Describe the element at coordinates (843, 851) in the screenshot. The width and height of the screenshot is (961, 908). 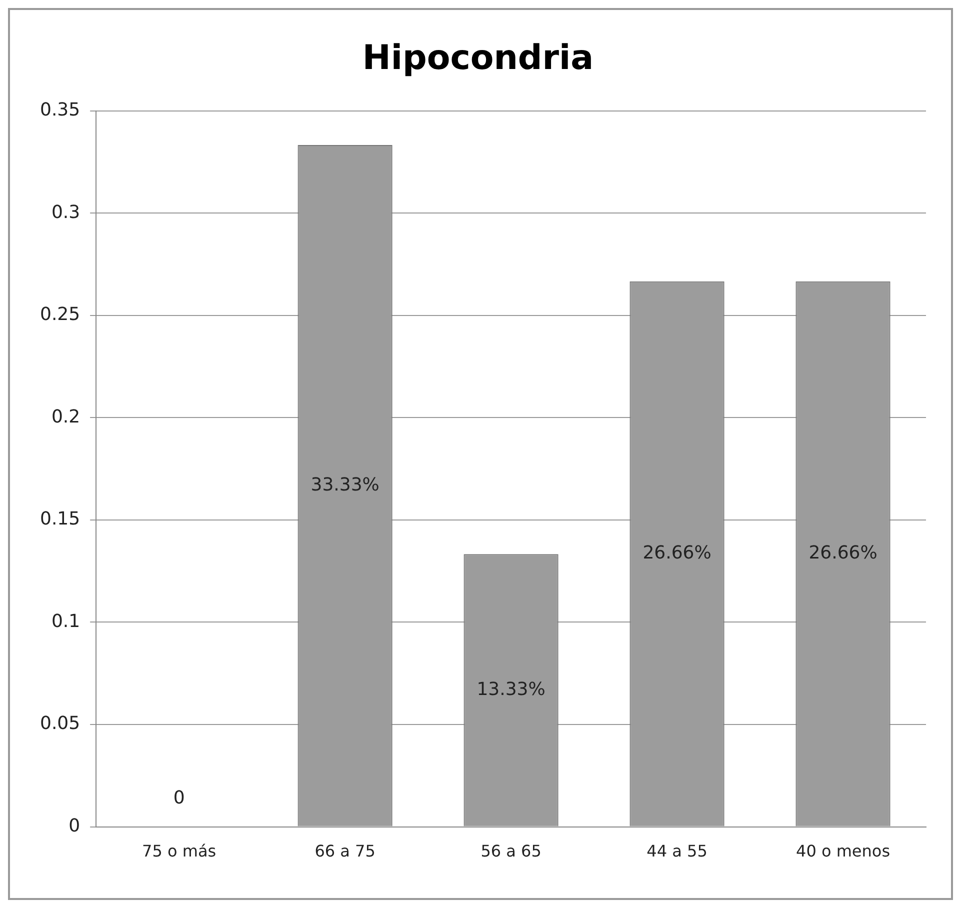
I see `x-tick-label: 40 o menos` at that location.